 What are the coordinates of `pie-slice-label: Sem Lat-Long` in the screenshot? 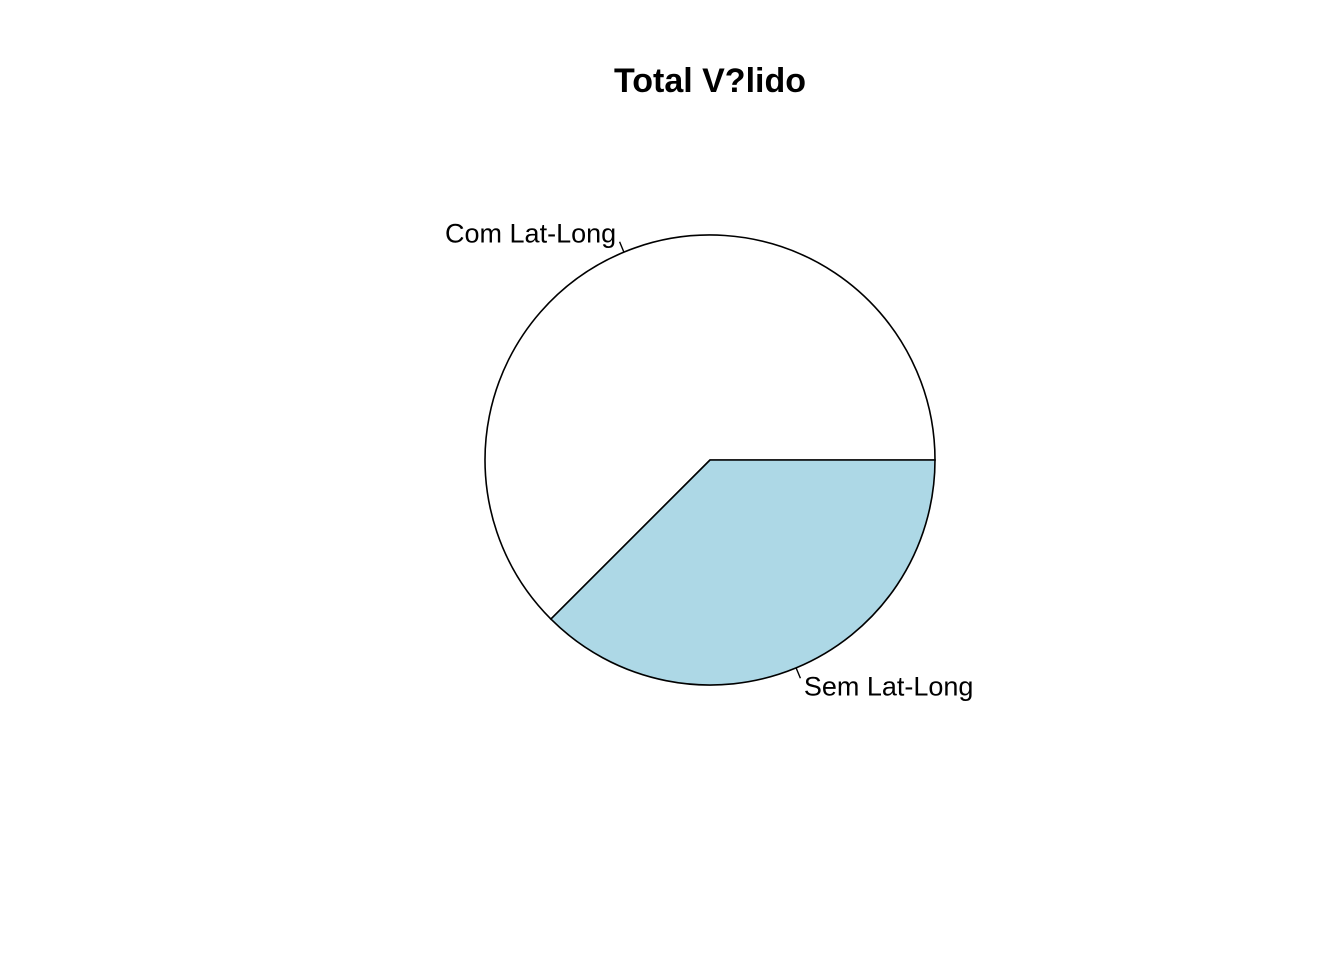 It's located at (889, 687).